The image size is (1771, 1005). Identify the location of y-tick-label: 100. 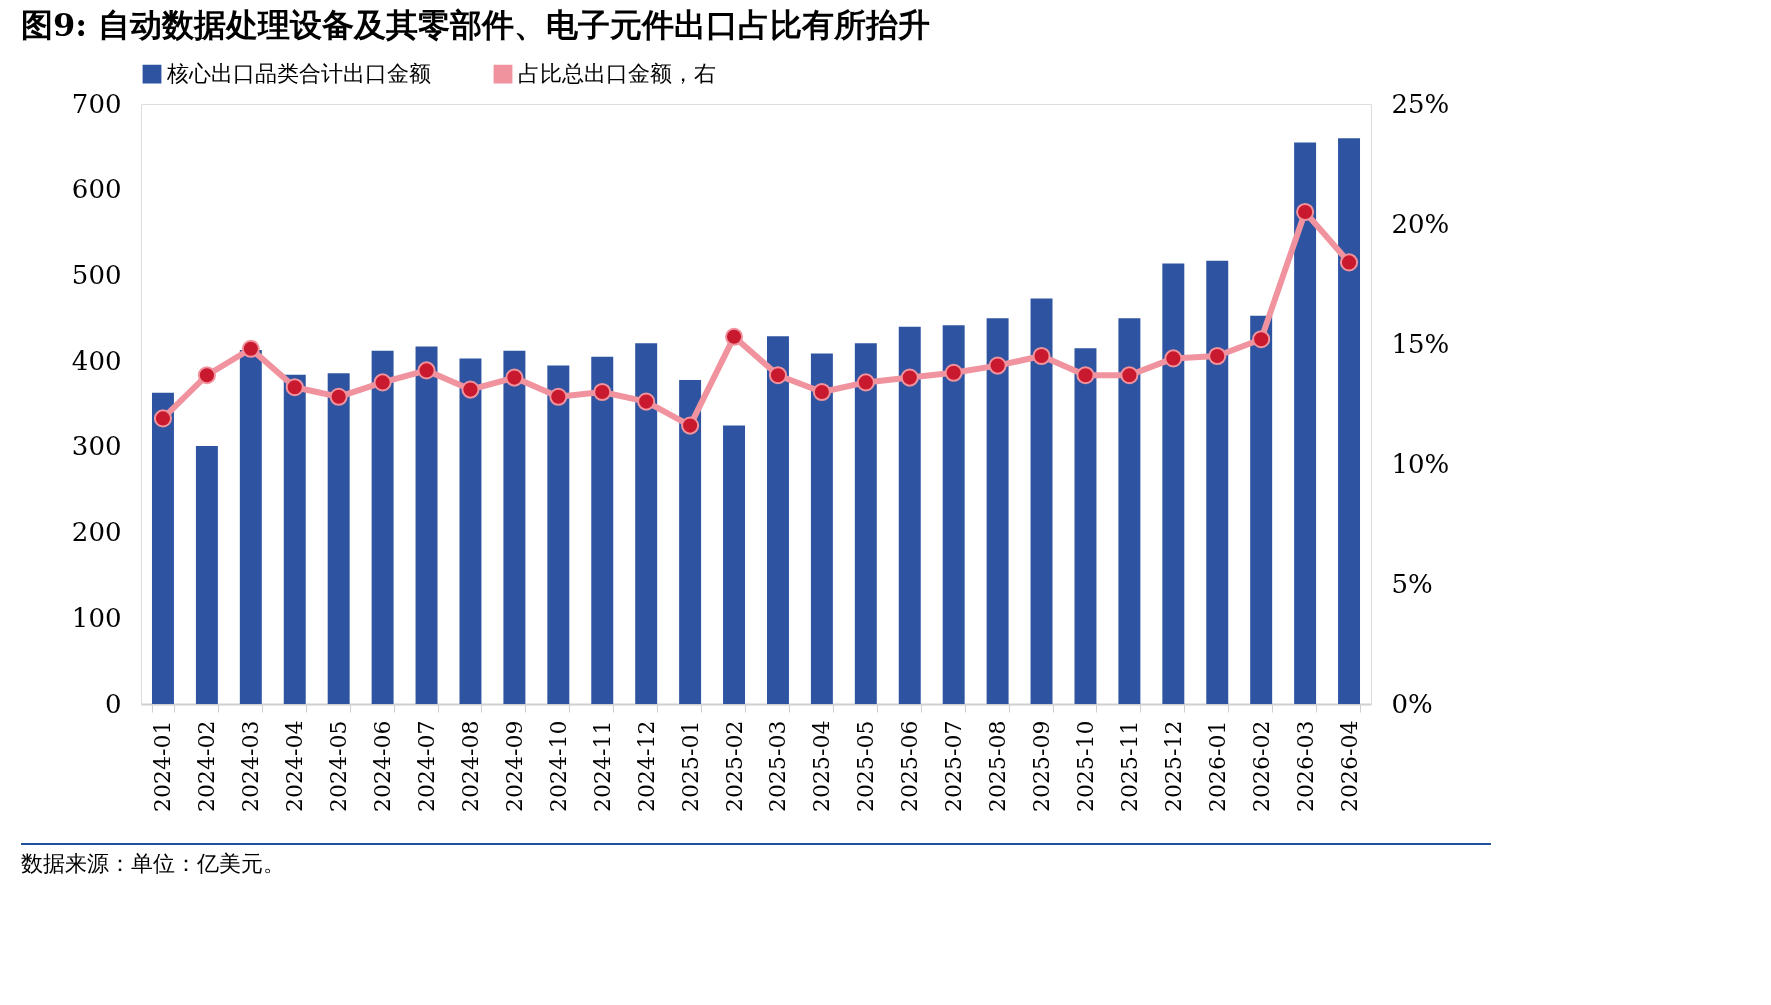
(96, 617).